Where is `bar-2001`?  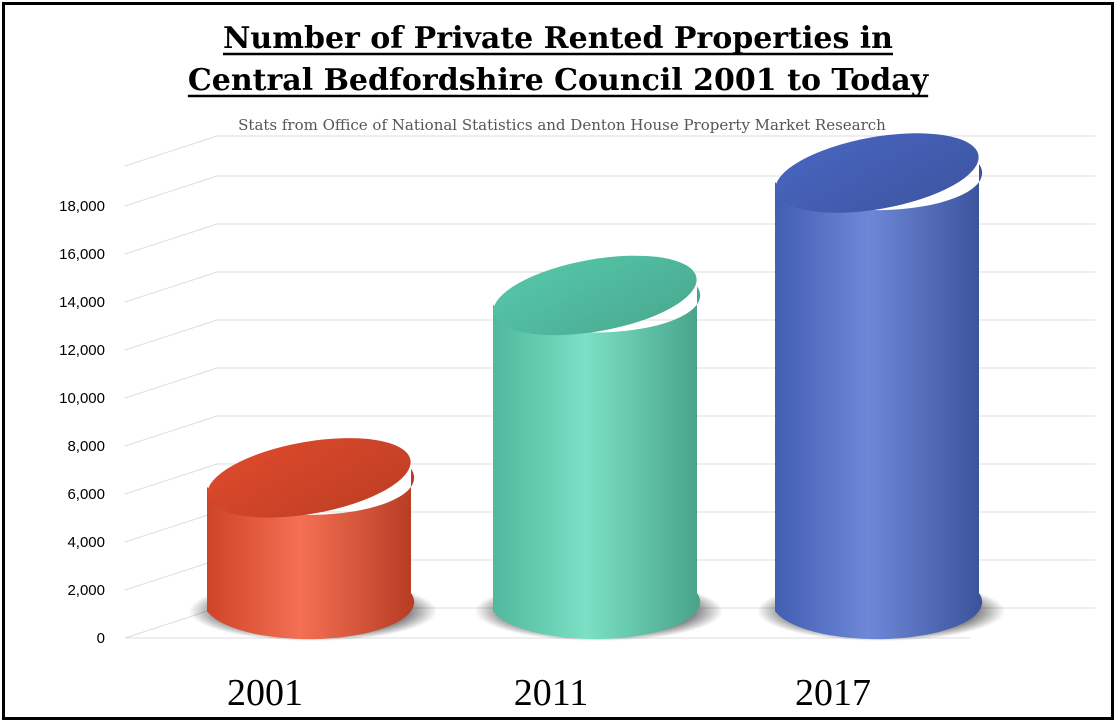 bar-2001 is located at coordinates (313, 539).